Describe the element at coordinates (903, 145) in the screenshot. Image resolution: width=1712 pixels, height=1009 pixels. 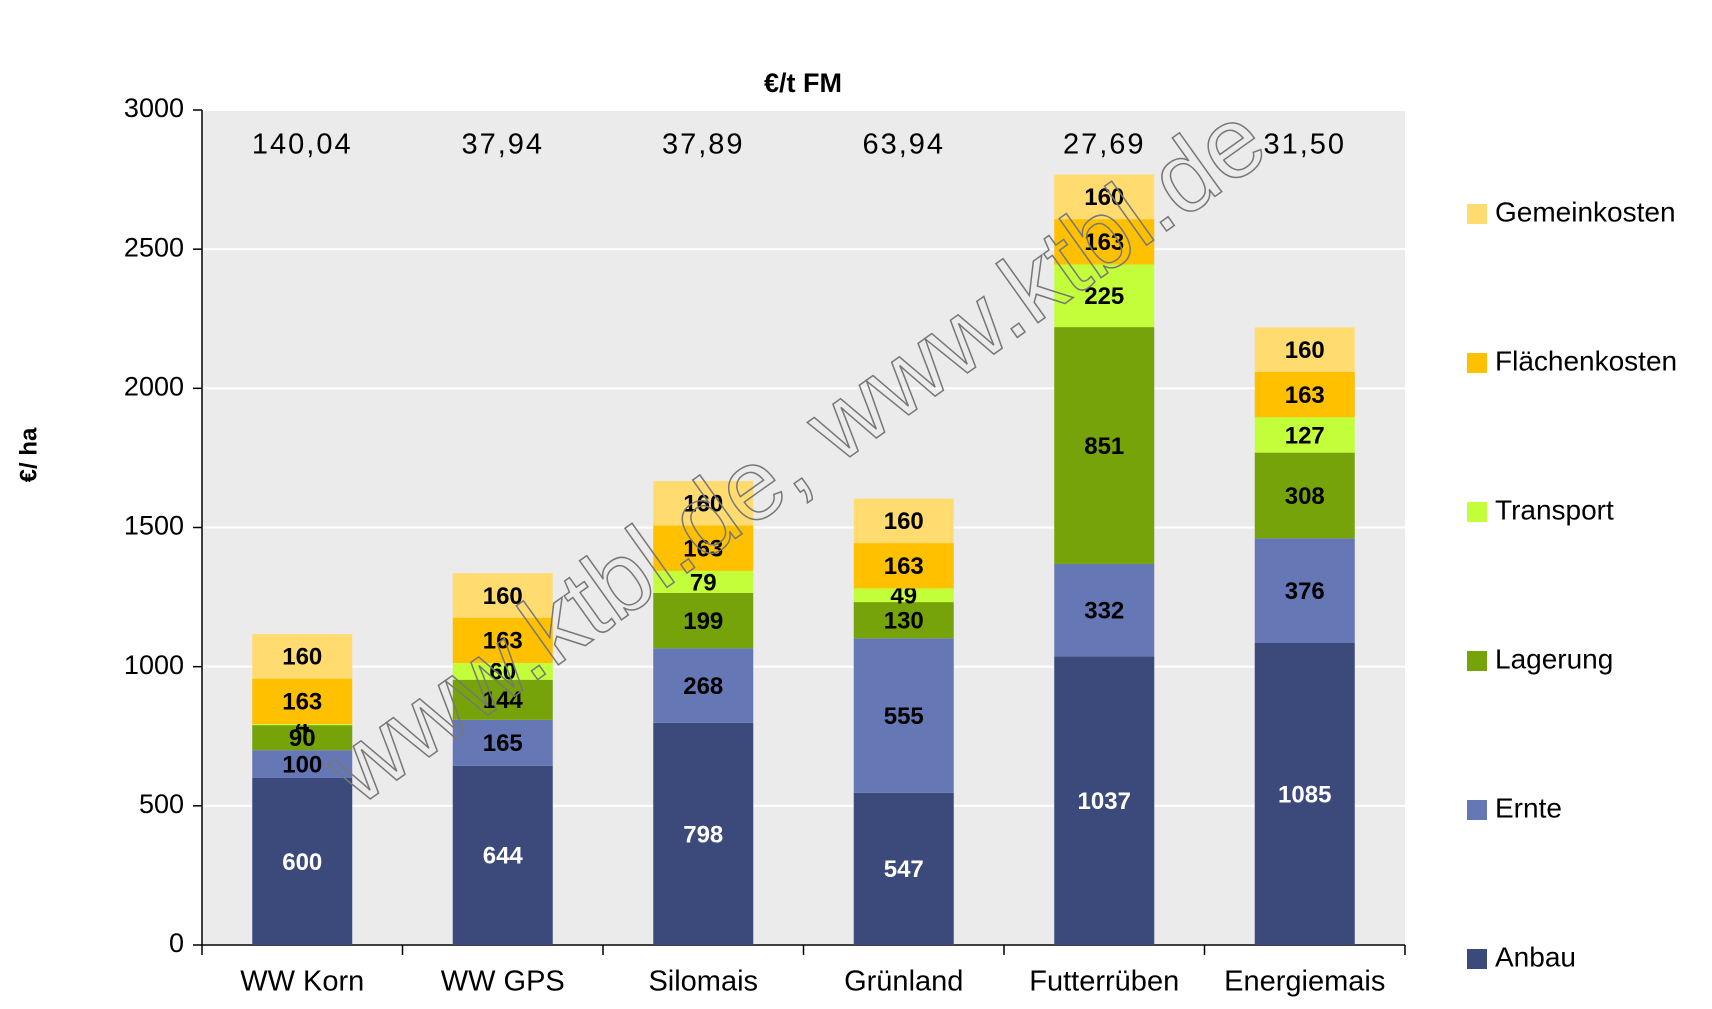
I see `annotation: 63,94` at that location.